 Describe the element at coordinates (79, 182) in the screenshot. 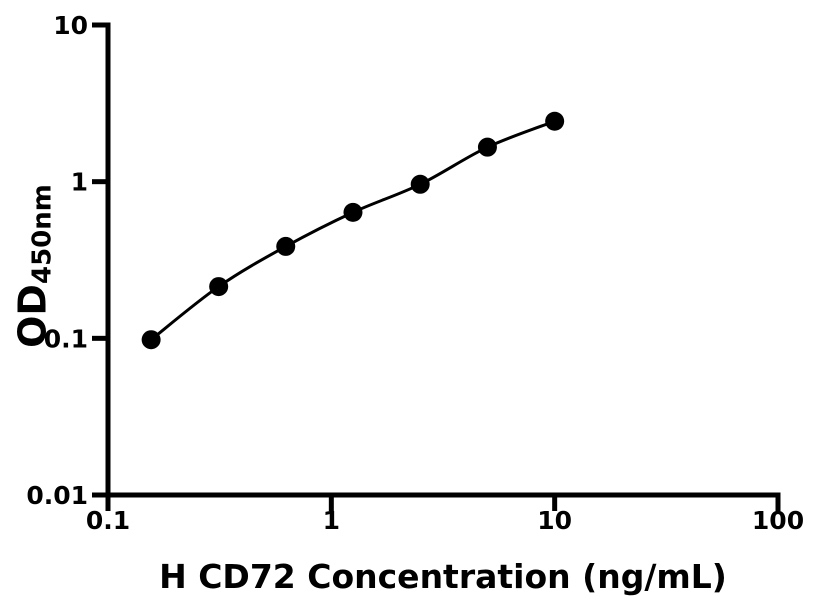

I see `y-tick-label: 1` at that location.